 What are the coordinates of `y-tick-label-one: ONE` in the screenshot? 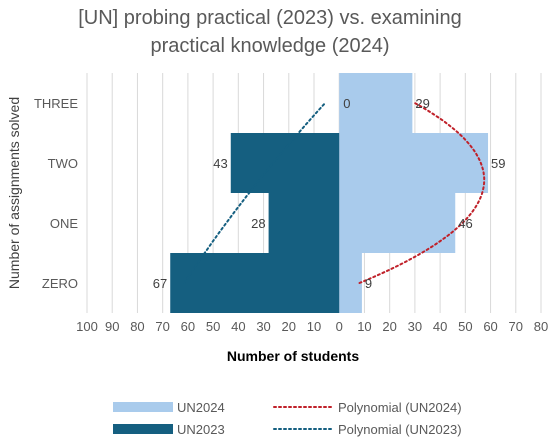 It's located at (64, 223).